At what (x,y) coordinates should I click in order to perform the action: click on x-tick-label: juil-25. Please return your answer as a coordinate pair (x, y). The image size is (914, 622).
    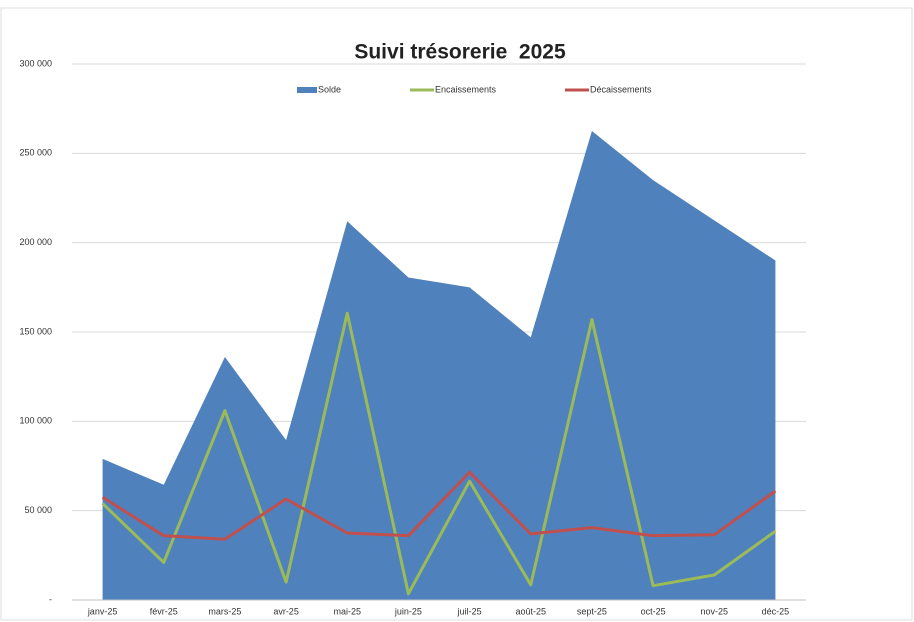
    Looking at the image, I should click on (469, 611).